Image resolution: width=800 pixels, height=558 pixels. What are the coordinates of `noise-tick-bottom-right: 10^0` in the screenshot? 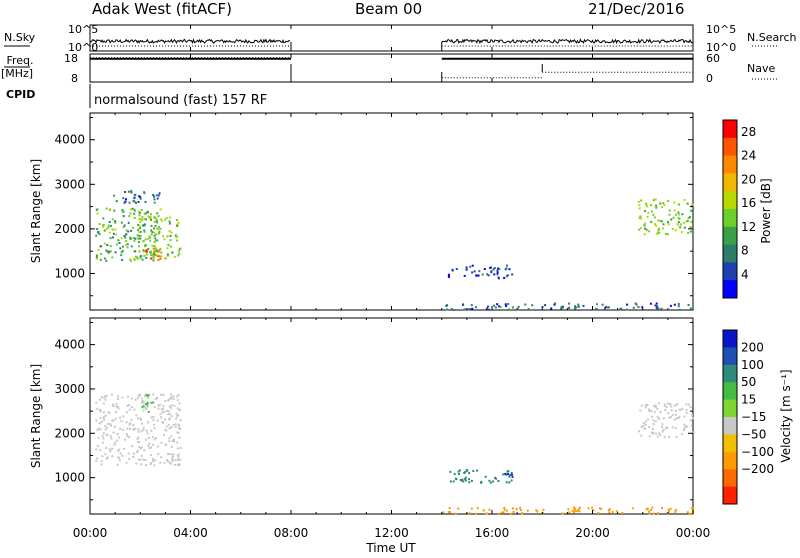 It's located at (721, 47).